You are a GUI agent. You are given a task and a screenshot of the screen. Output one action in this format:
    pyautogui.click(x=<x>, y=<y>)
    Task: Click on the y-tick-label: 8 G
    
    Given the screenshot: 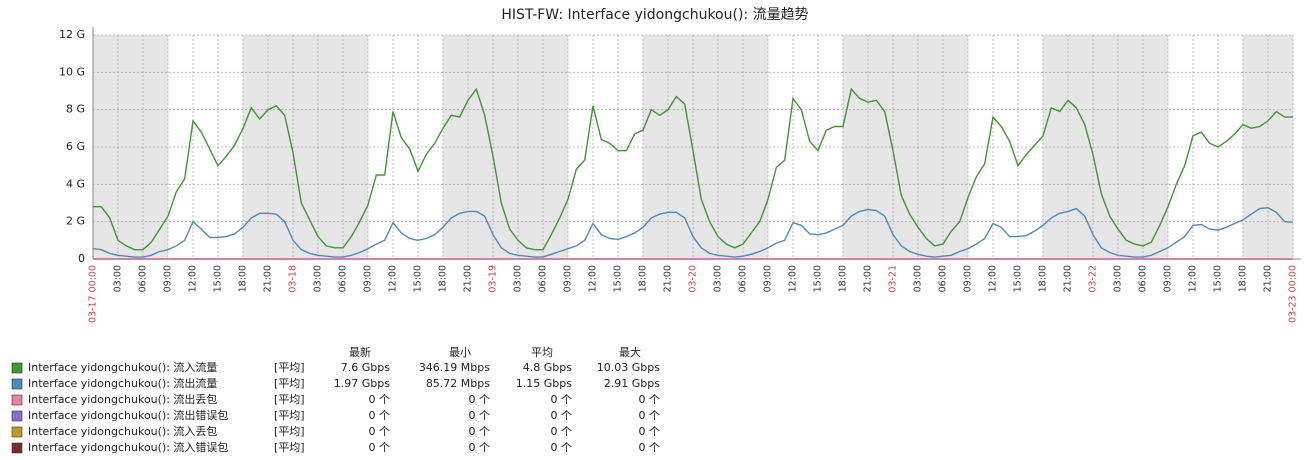 What is the action you would take?
    pyautogui.click(x=75, y=109)
    